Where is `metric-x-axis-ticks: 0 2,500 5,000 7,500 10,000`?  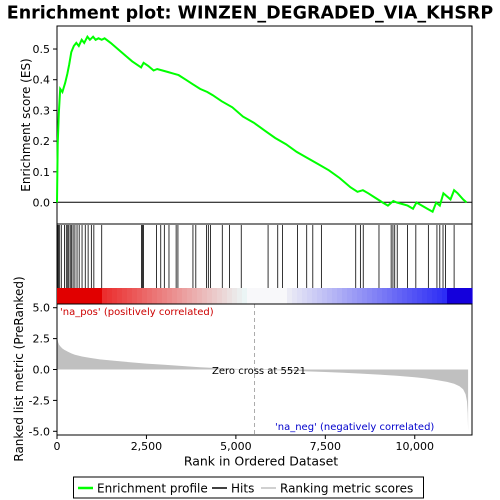
metric-x-axis-ticks: 0 2,500 5,000 7,500 10,000 is located at coordinates (244, 444).